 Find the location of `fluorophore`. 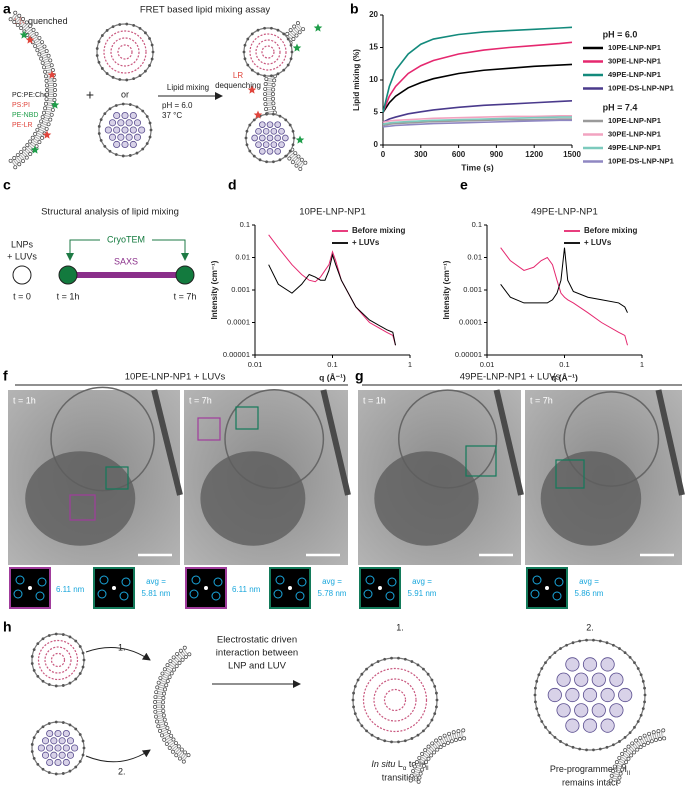

fluorophore is located at coordinates (52, 74).